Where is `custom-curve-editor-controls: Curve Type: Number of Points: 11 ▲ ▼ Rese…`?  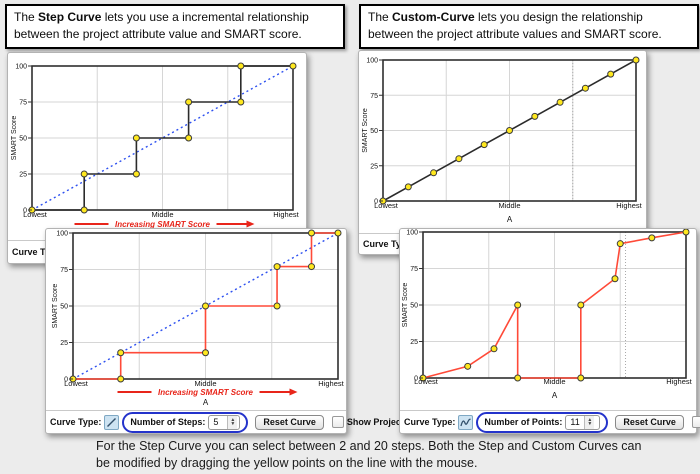 custom-curve-editor-controls: Curve Type: Number of Points: 11 ▲ ▼ Rese… is located at coordinates (550, 421).